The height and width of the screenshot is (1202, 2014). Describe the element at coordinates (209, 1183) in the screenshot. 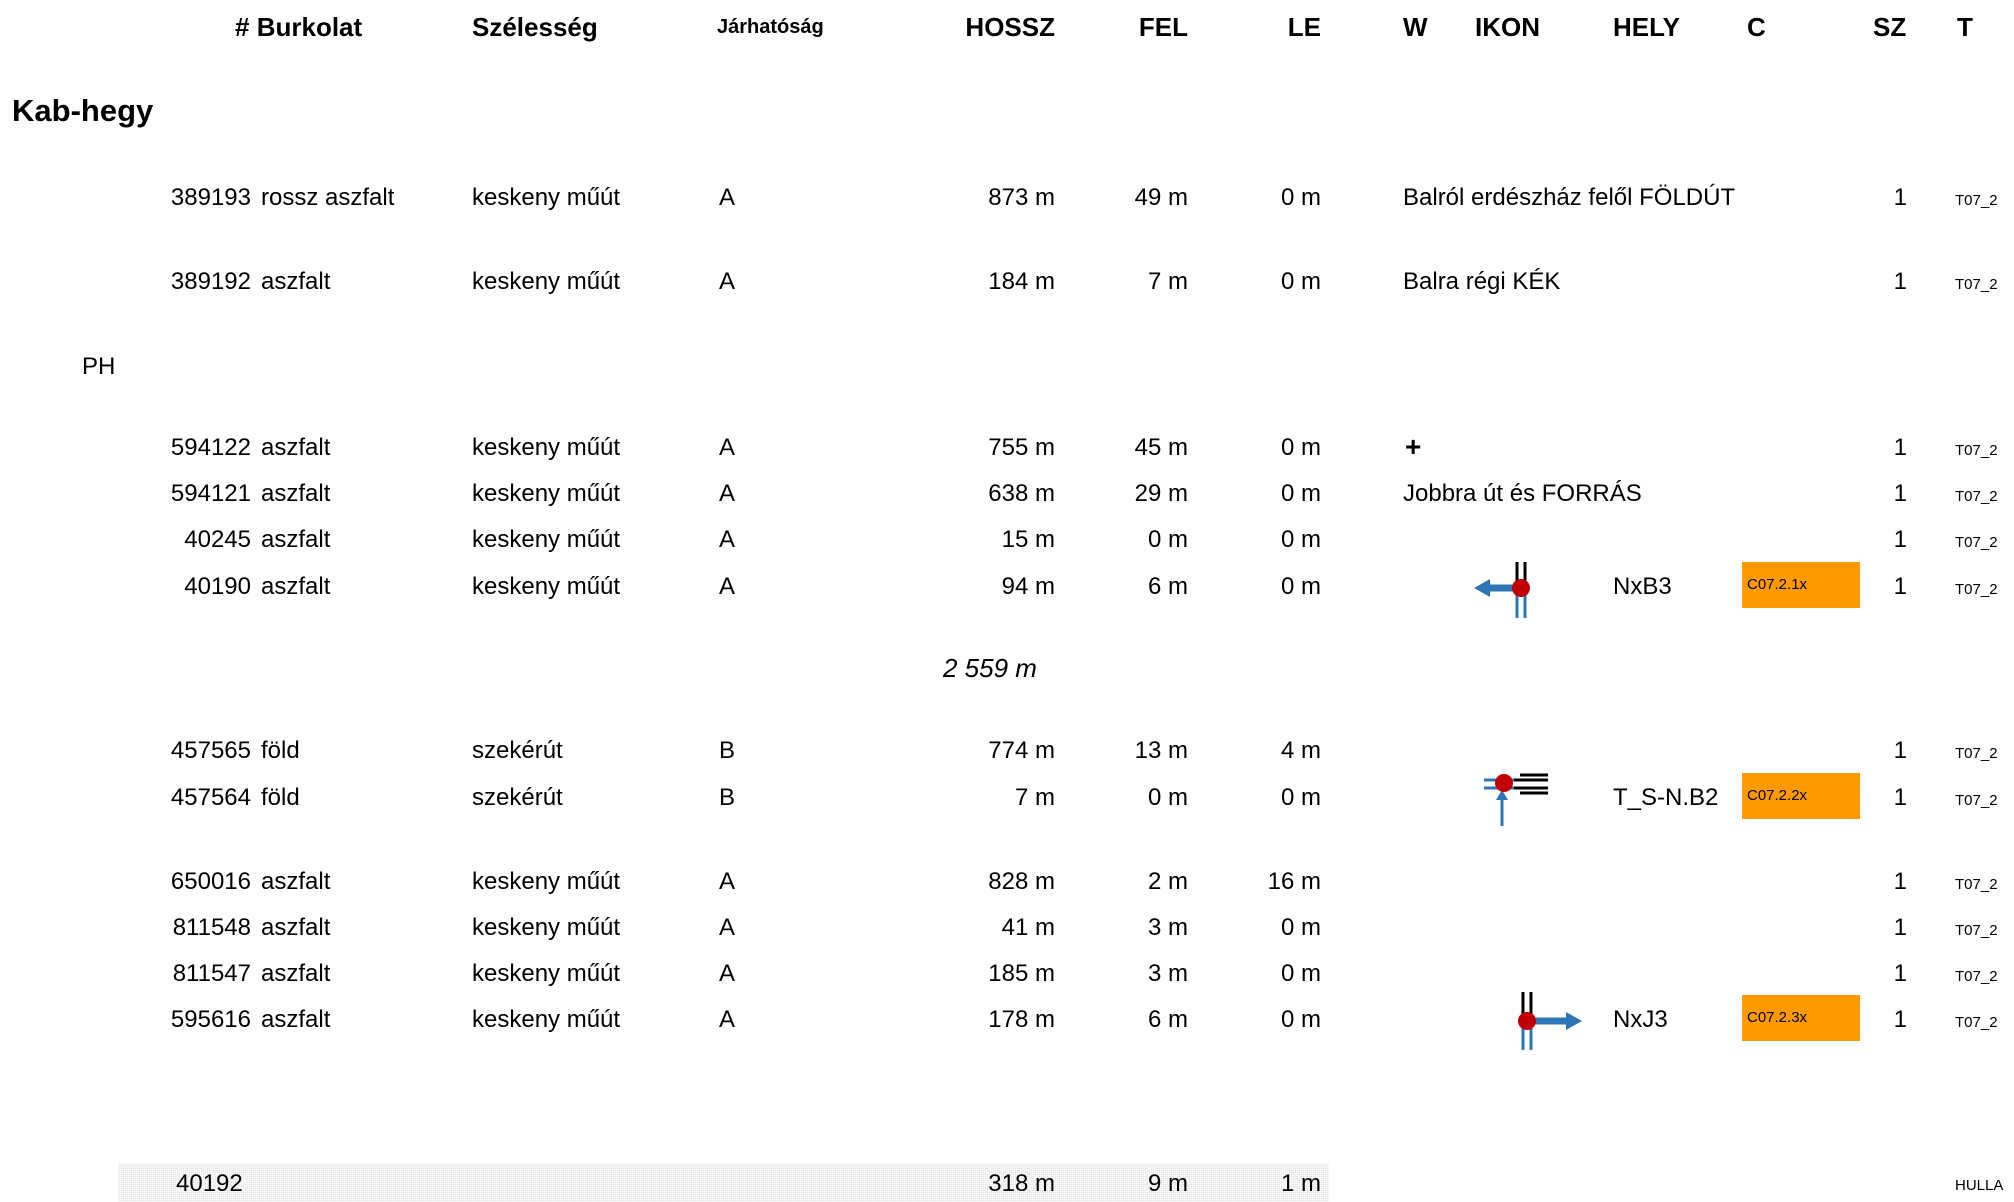

I see `footer-id: 40192` at that location.